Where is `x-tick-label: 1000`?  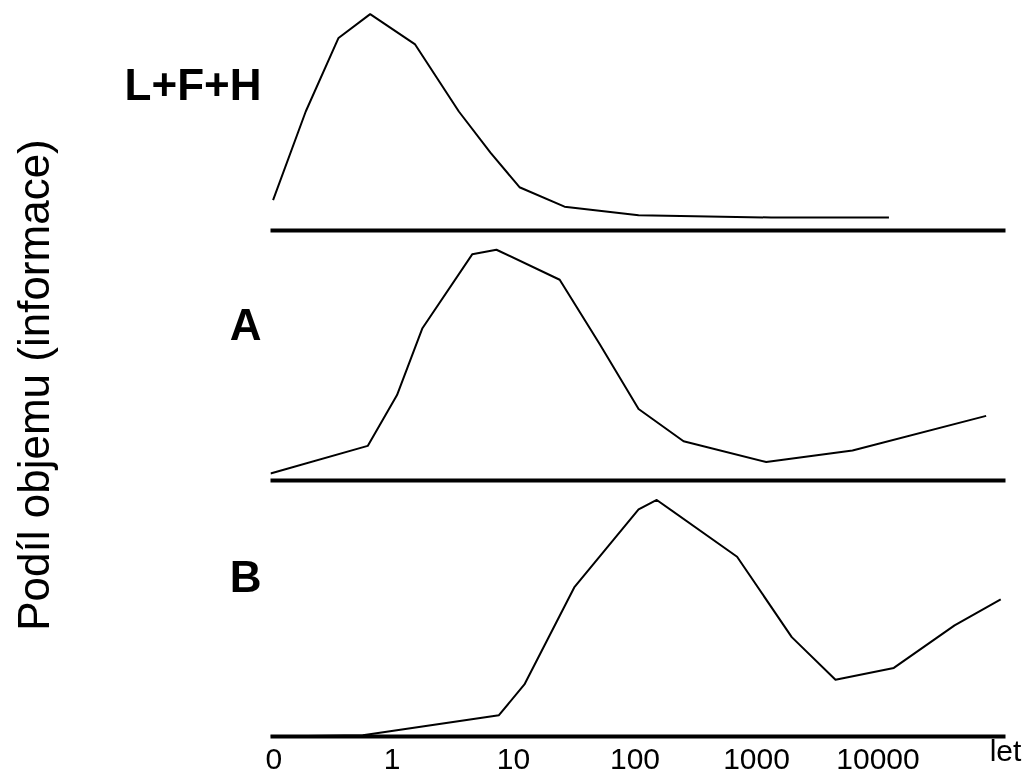
x-tick-label: 1000 is located at coordinates (756, 755).